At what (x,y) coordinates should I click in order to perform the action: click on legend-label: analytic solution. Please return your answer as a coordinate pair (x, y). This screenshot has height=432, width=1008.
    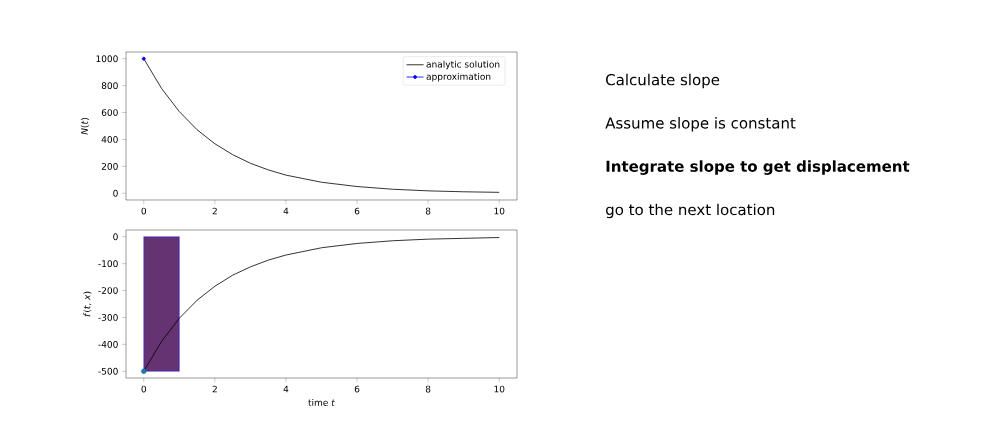
    Looking at the image, I should click on (463, 65).